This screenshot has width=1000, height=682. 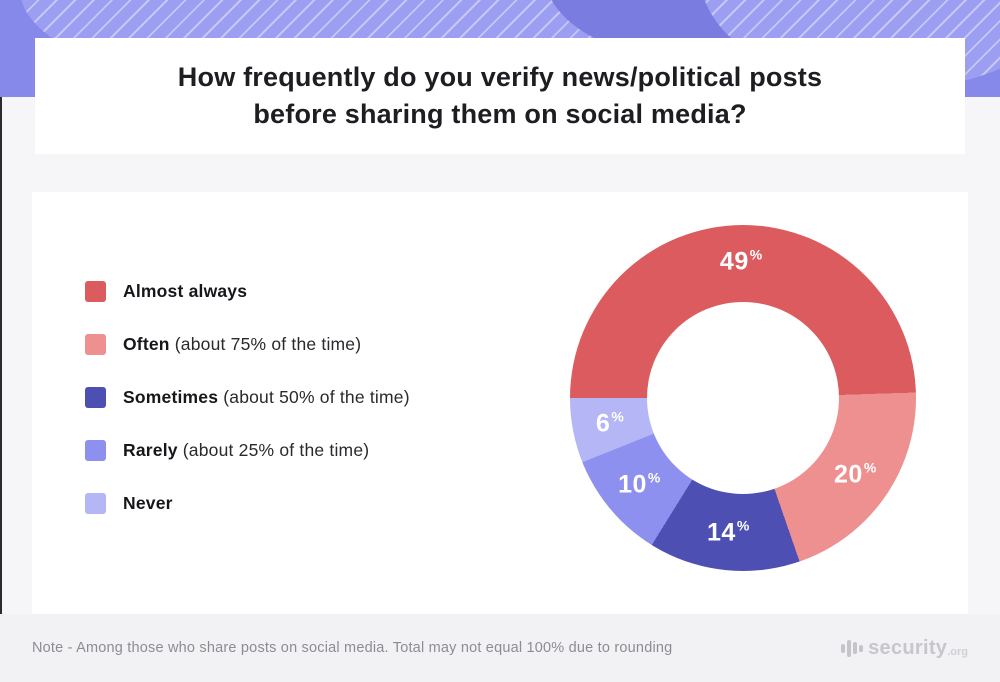 I want to click on brand-logo: security .org, so click(x=904, y=648).